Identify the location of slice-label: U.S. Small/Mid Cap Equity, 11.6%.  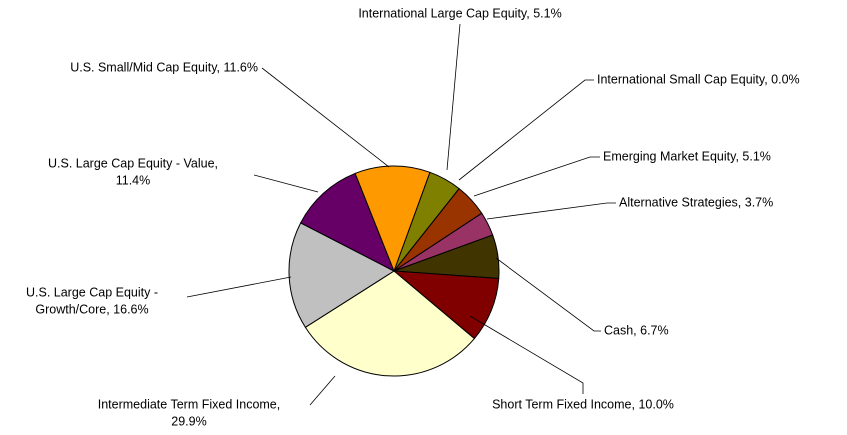
(164, 67).